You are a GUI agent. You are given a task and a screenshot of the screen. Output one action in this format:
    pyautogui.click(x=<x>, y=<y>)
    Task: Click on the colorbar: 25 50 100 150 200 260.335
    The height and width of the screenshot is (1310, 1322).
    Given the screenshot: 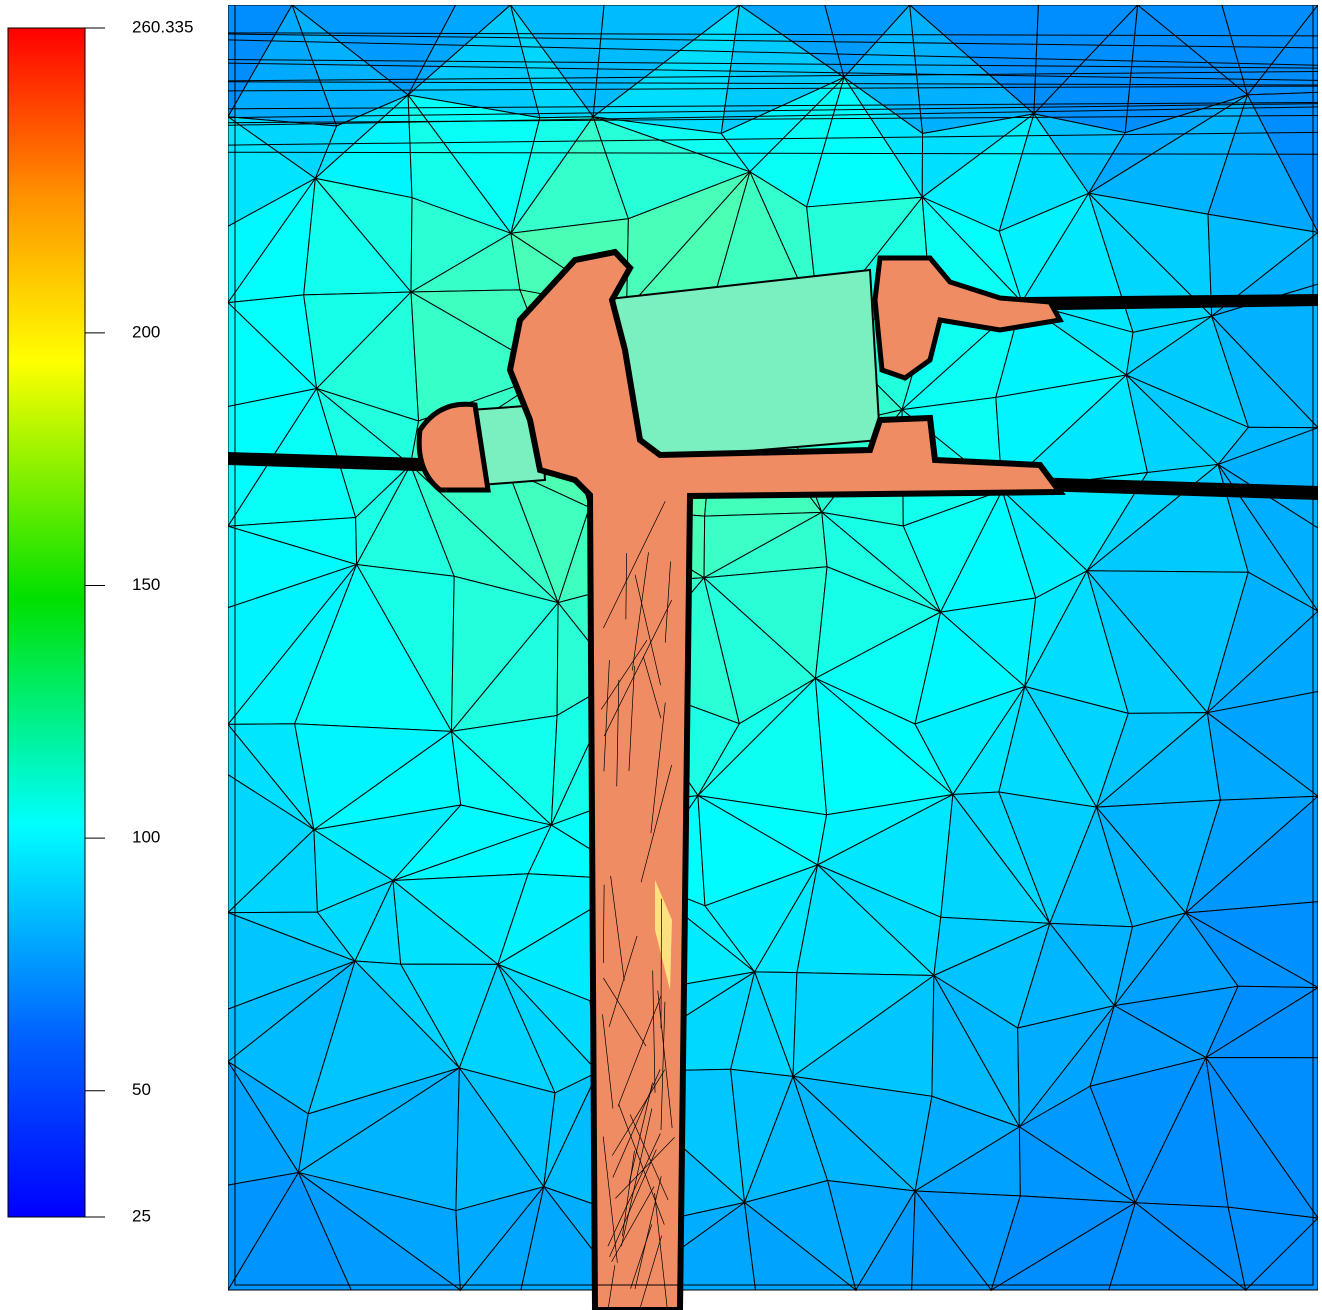 What is the action you would take?
    pyautogui.click(x=100, y=621)
    